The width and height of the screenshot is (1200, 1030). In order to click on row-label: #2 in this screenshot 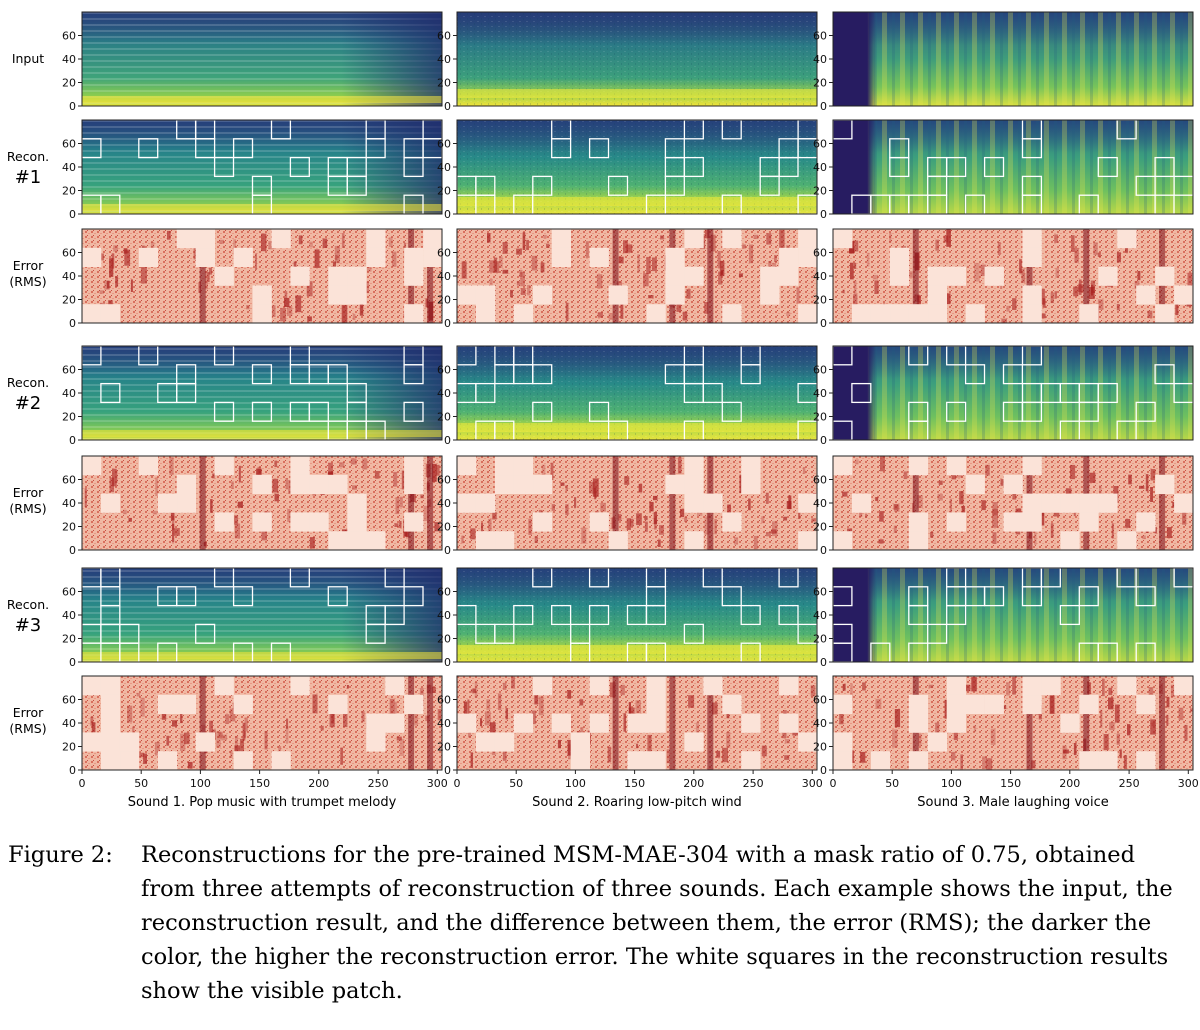, I will do `click(28, 403)`.